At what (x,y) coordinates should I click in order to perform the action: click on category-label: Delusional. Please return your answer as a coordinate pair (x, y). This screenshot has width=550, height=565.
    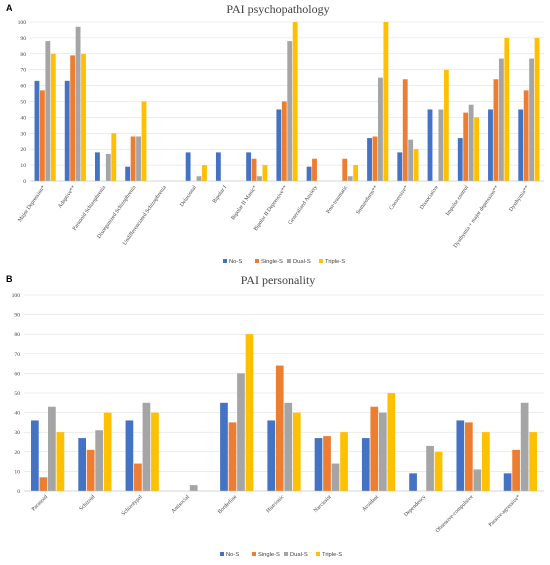
    Looking at the image, I should click on (188, 196).